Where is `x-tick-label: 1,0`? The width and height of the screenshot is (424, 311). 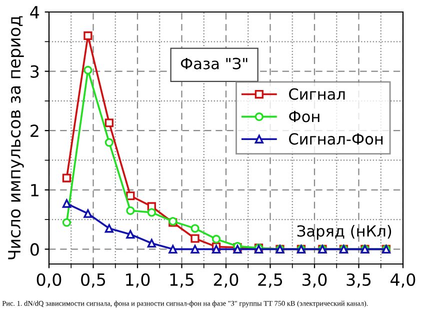 x-tick-label: 1,0 is located at coordinates (138, 280).